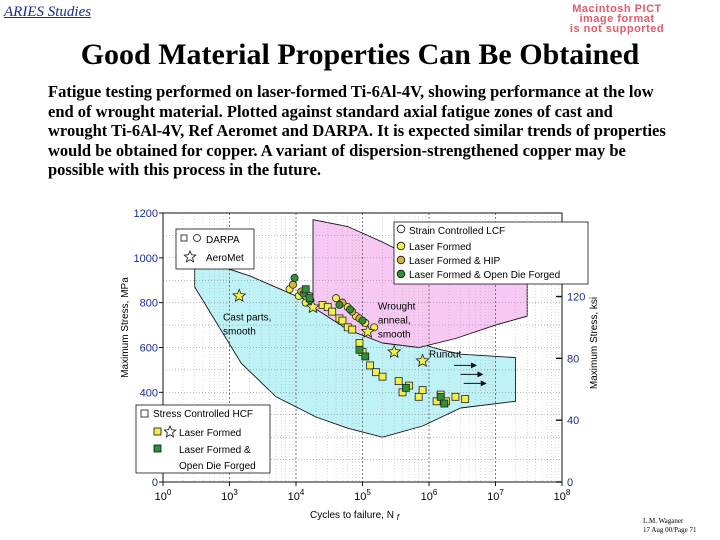 The height and width of the screenshot is (540, 720). I want to click on legend-label: Open Die Forged, so click(217, 466).